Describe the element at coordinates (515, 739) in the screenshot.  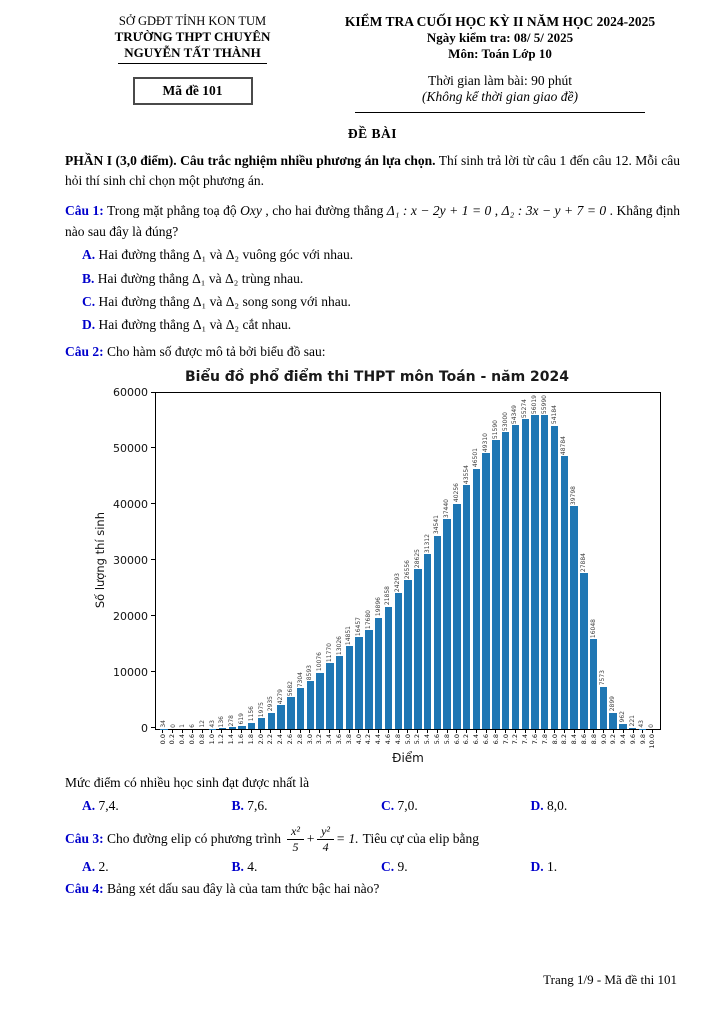
I see `tick-label: 7.2` at that location.